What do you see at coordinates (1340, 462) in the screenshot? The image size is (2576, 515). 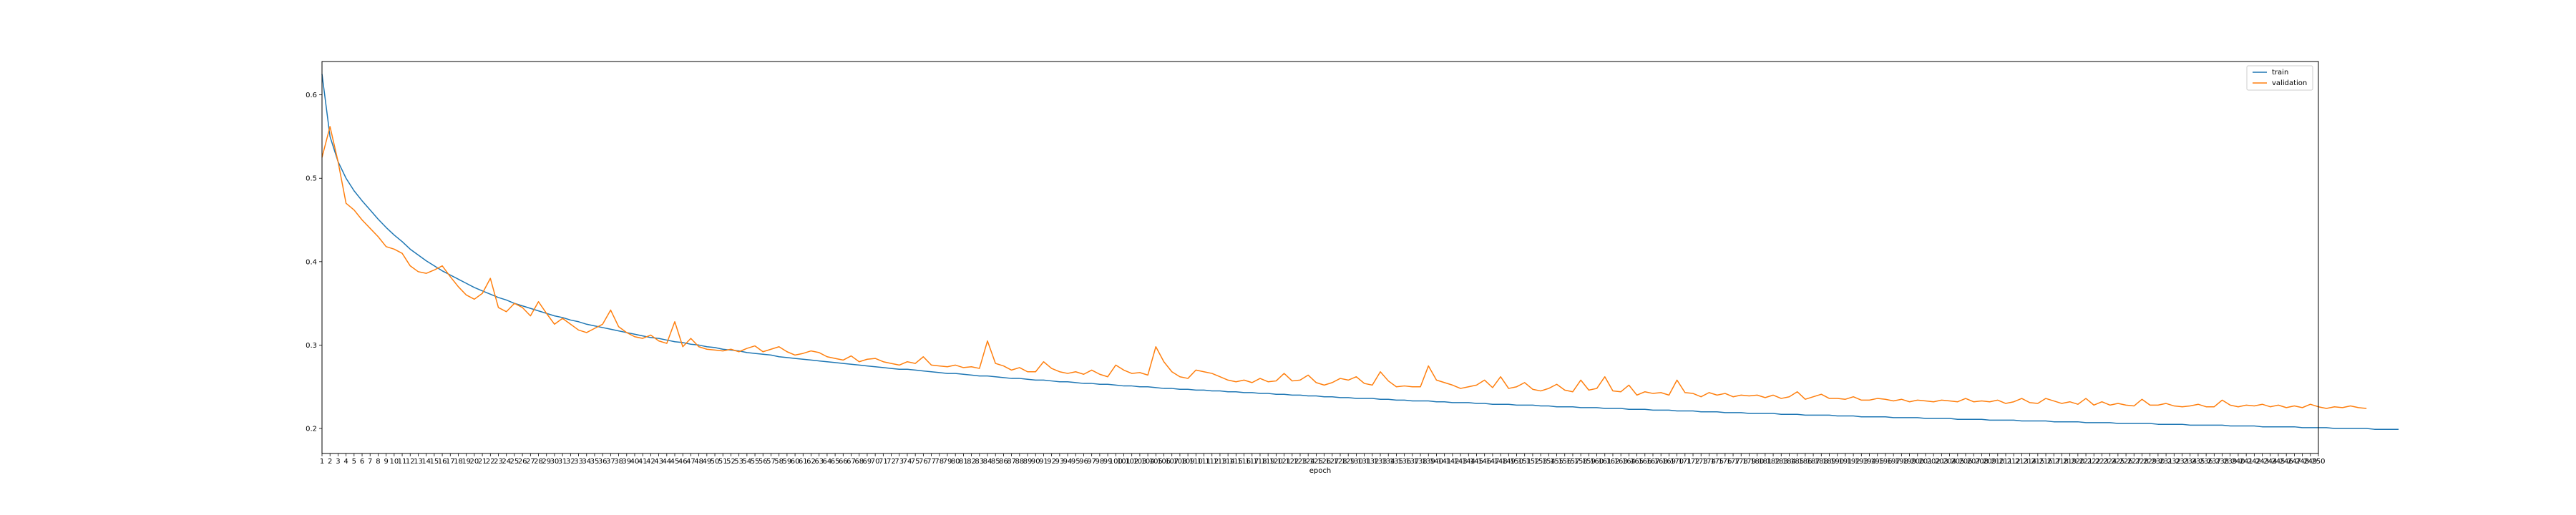 I see `x-tick-label: 128` at bounding box center [1340, 462].